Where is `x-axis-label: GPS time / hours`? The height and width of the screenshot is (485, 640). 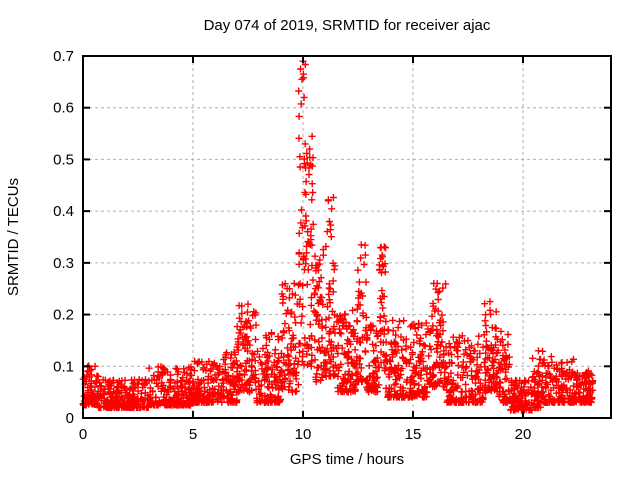
x-axis-label: GPS time / hours is located at coordinates (347, 459).